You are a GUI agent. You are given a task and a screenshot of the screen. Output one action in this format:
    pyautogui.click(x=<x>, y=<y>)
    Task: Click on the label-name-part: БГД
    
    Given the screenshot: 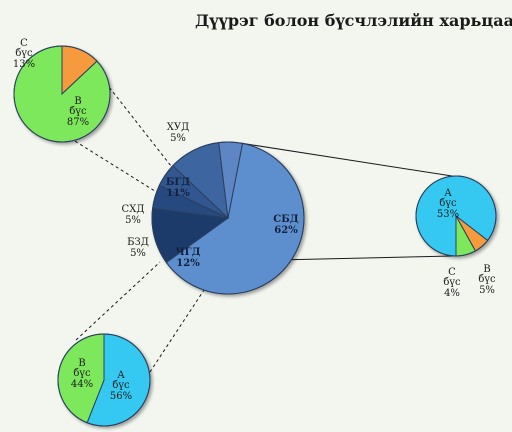 What is the action you would take?
    pyautogui.click(x=178, y=182)
    